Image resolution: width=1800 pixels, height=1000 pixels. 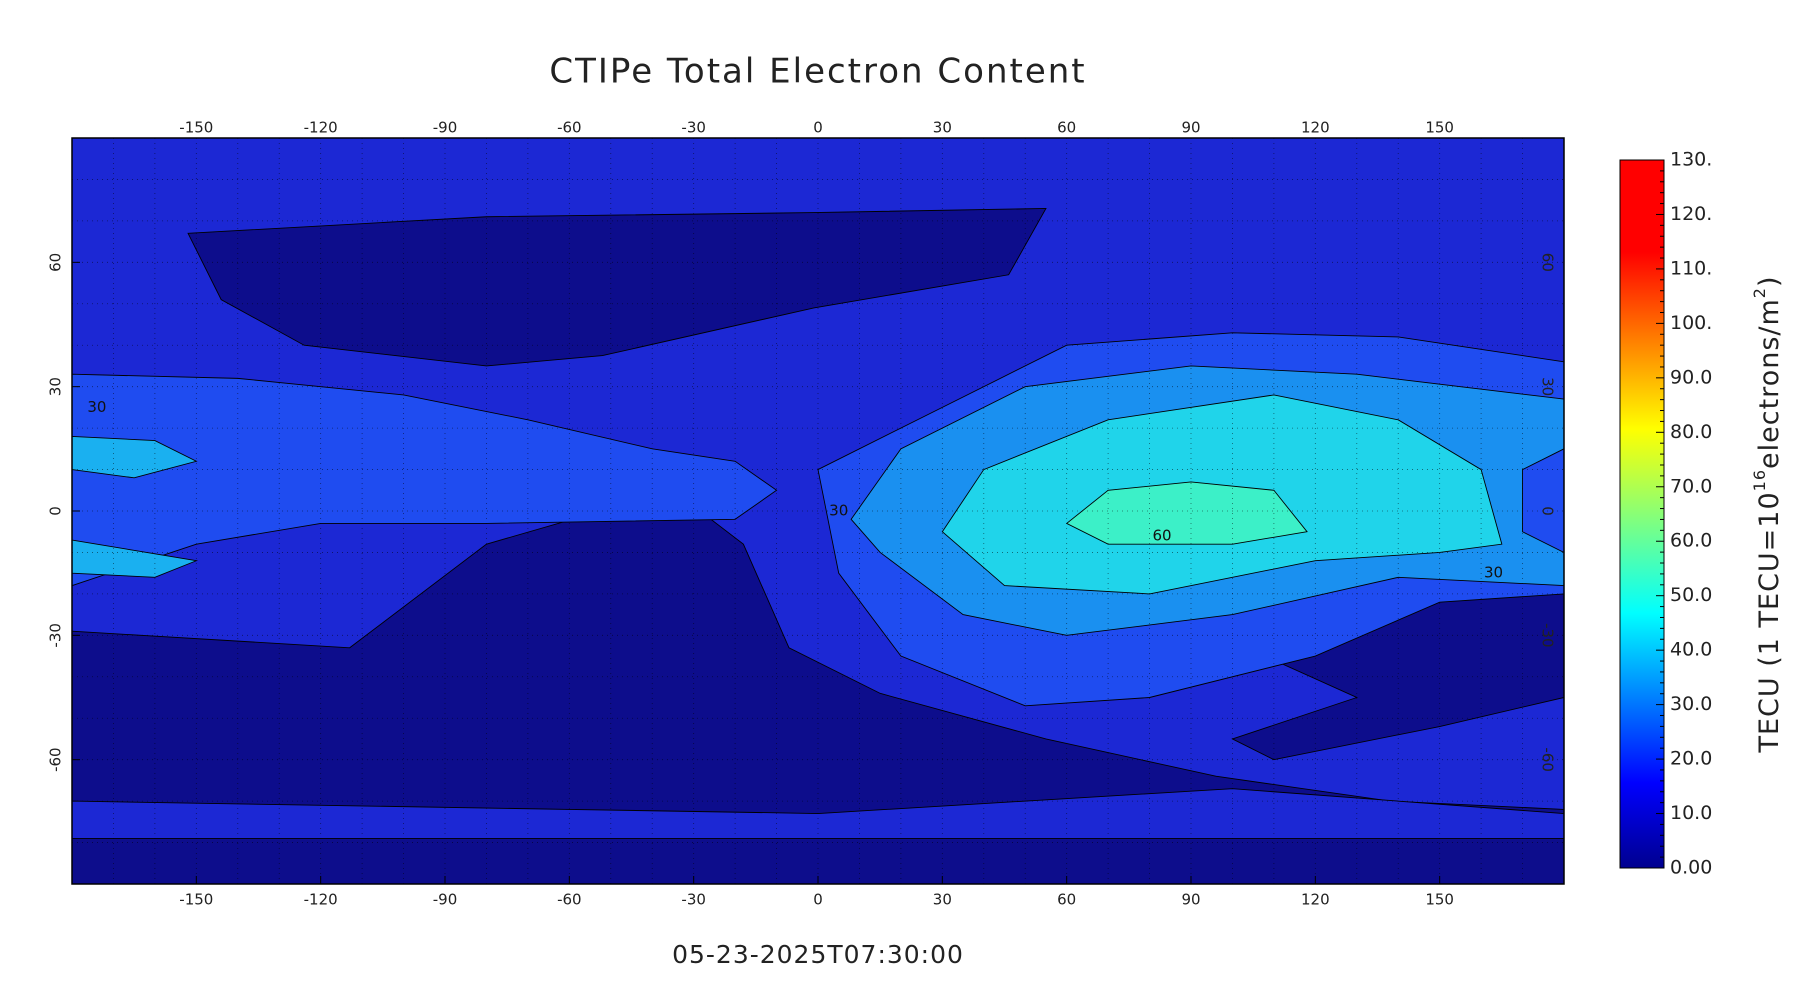 What do you see at coordinates (1691, 432) in the screenshot?
I see `colorbar-tick-label: 80.0` at bounding box center [1691, 432].